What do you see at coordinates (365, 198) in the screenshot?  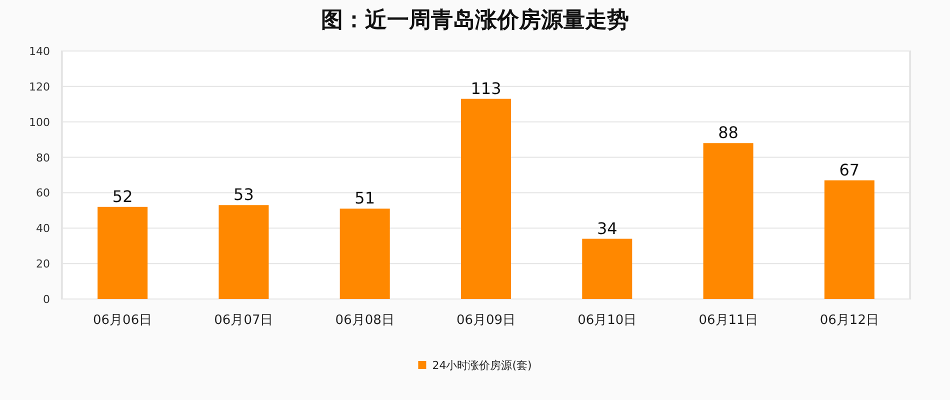 I see `data-label: 51` at bounding box center [365, 198].